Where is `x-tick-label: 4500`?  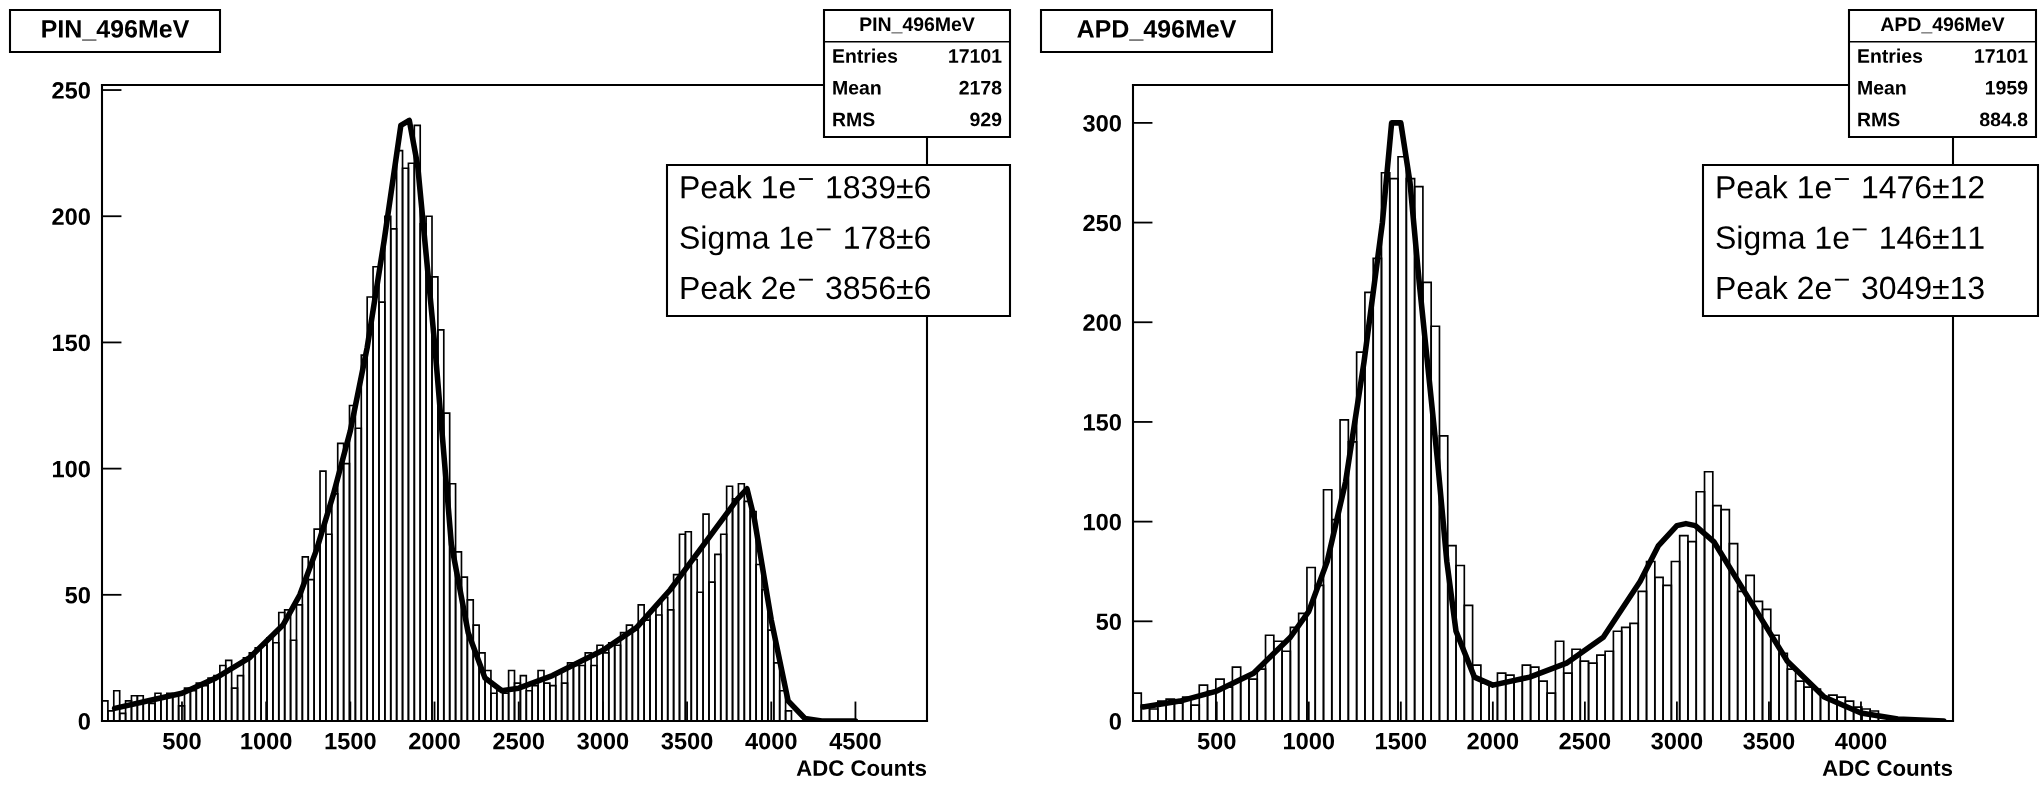
x-tick-label: 4500 is located at coordinates (855, 741).